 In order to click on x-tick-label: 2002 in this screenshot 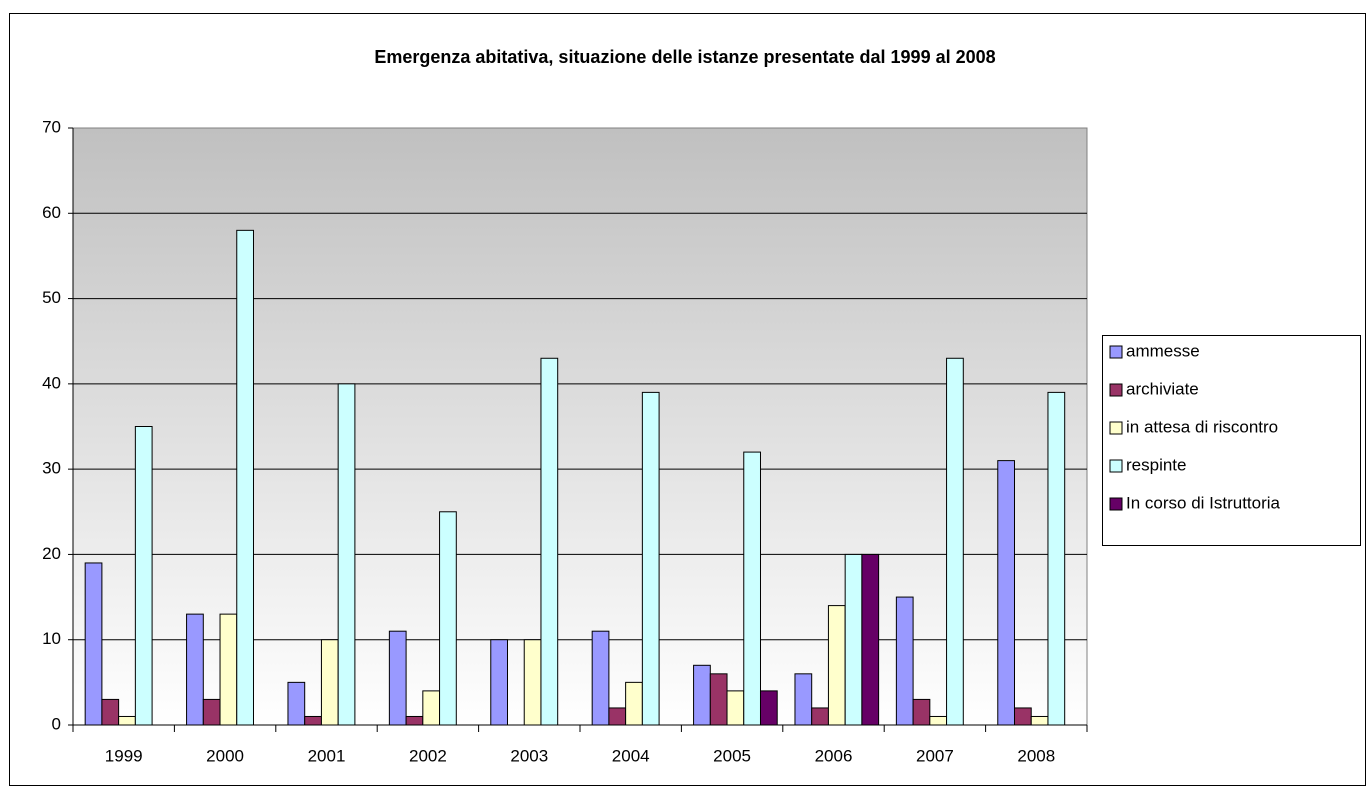, I will do `click(428, 755)`.